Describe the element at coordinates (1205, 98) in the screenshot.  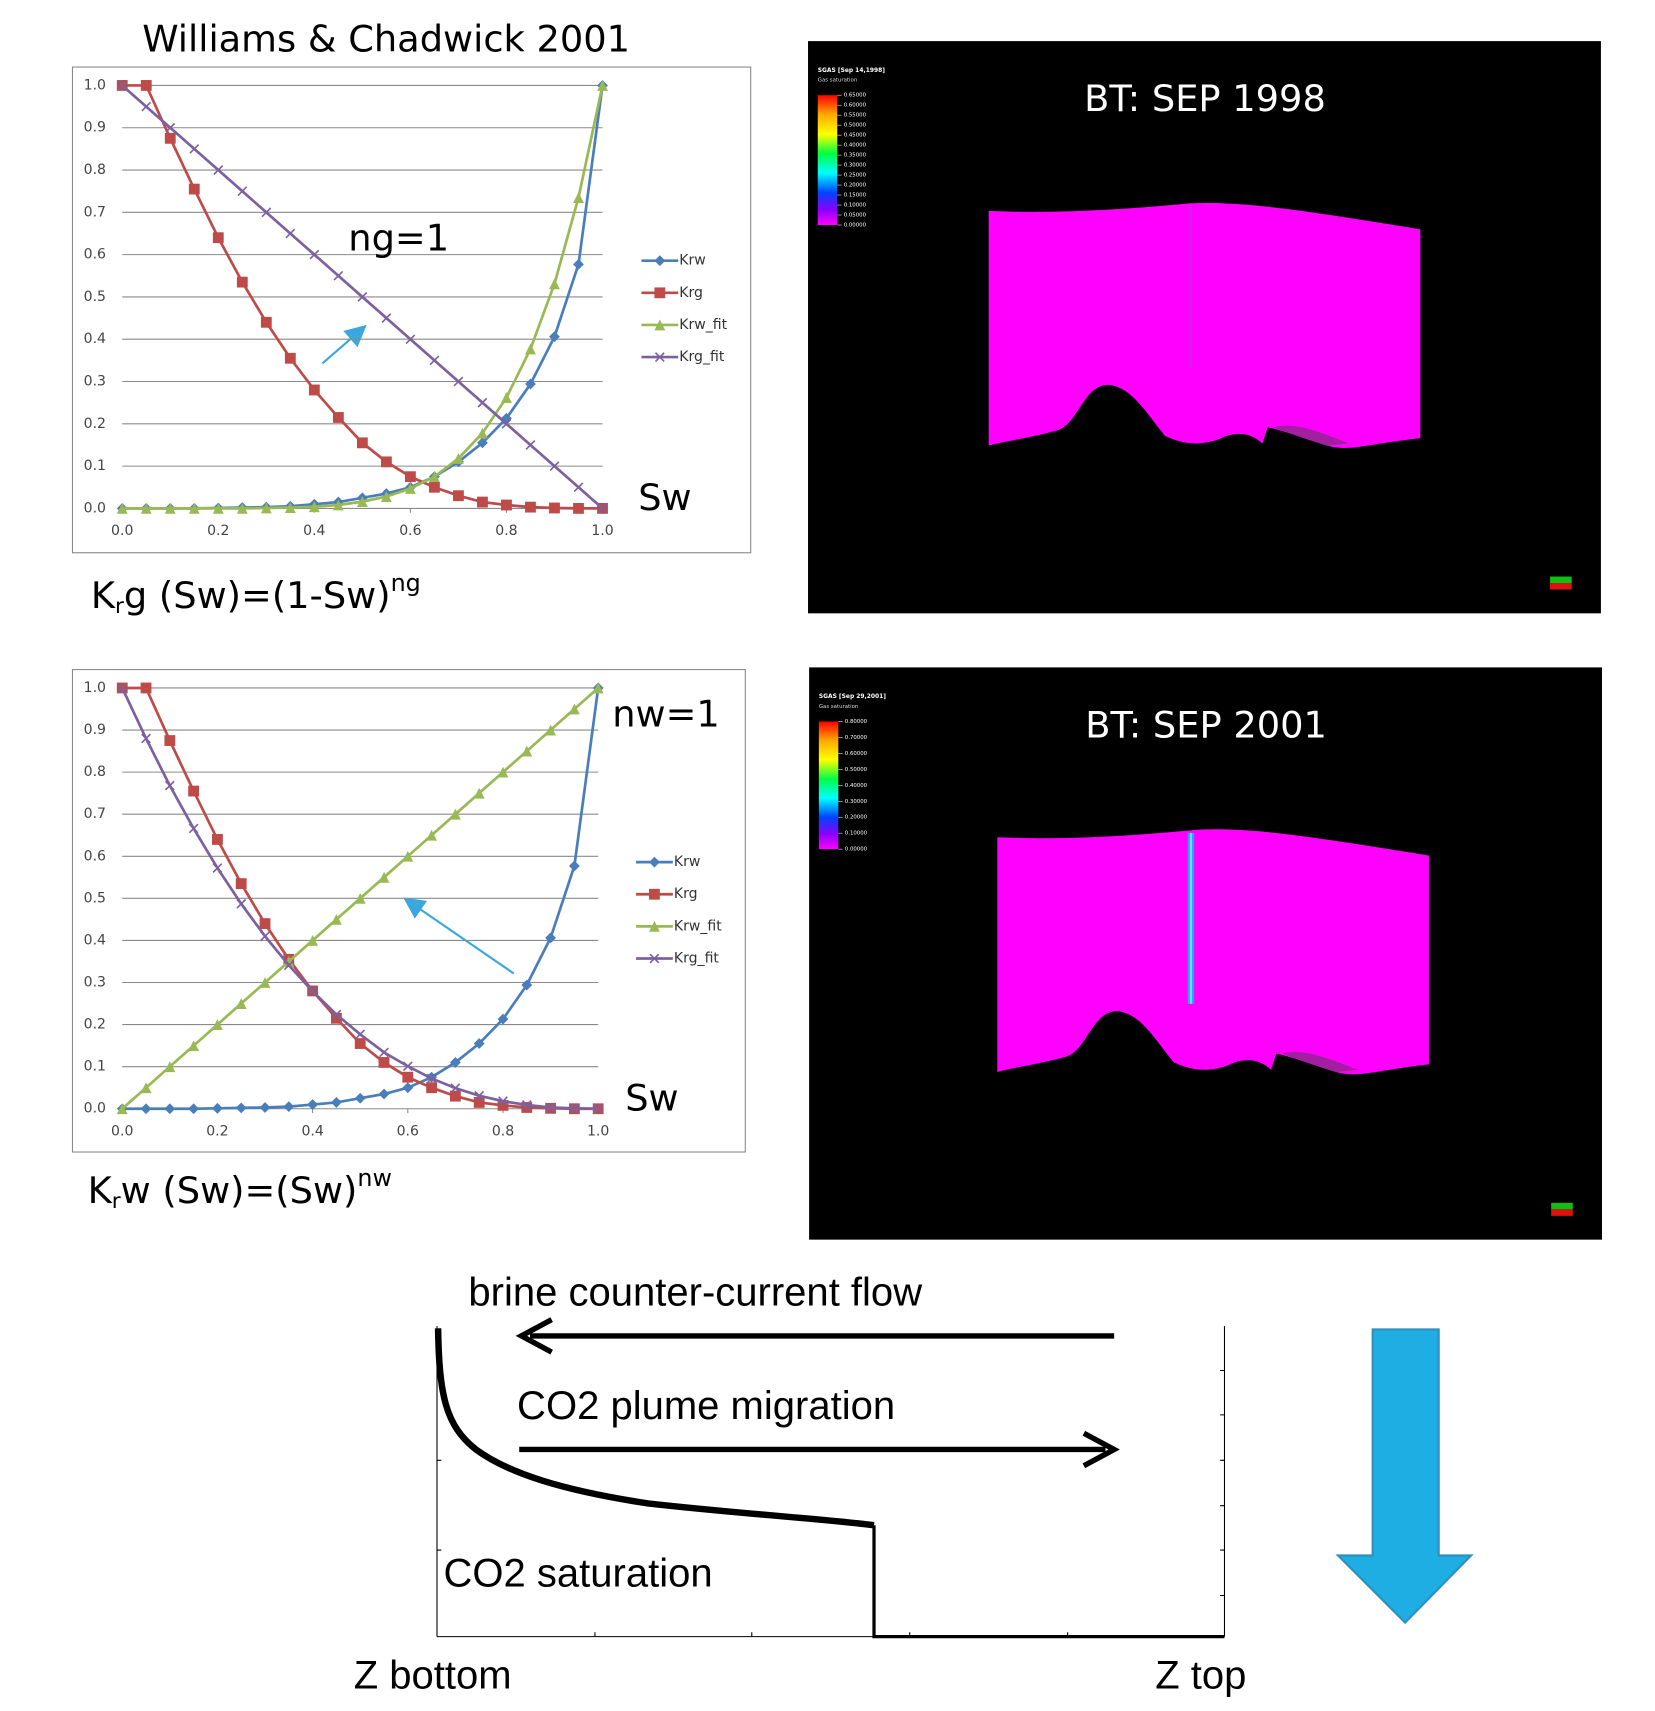
I see `panel-title: BT: SEP 1998` at that location.